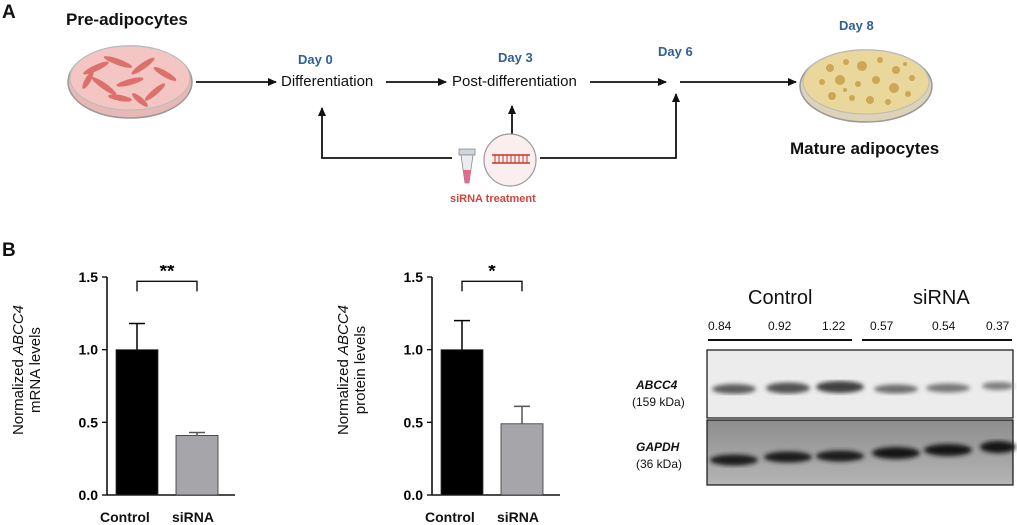 Image resolution: width=1017 pixels, height=525 pixels. What do you see at coordinates (998, 326) in the screenshot?
I see `density-value: 0.37` at bounding box center [998, 326].